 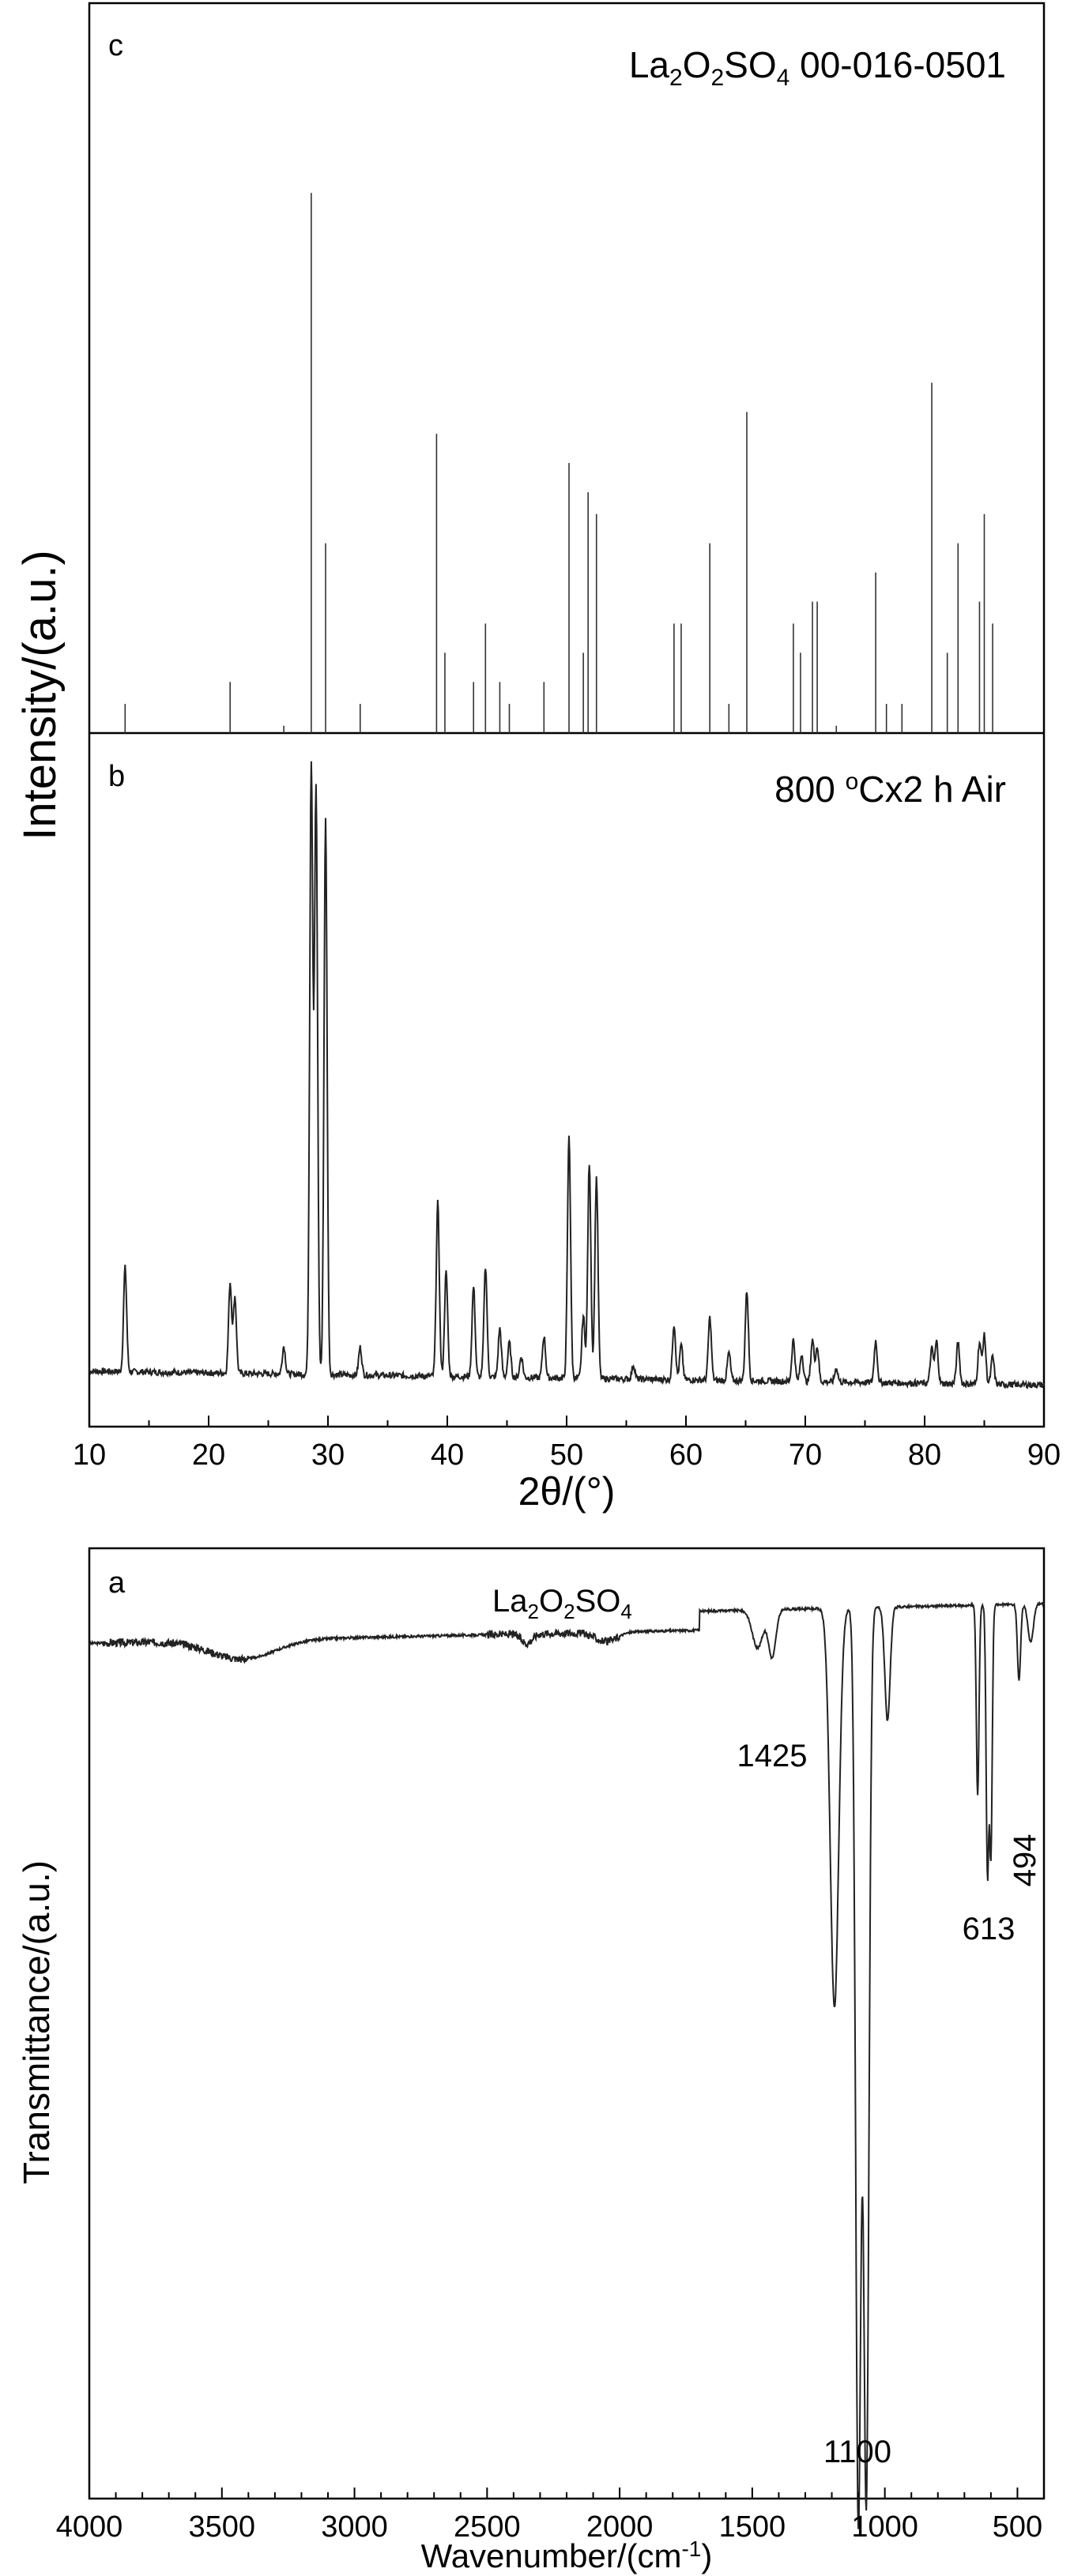 I want to click on annotation-1100: 1100, so click(x=857, y=2452).